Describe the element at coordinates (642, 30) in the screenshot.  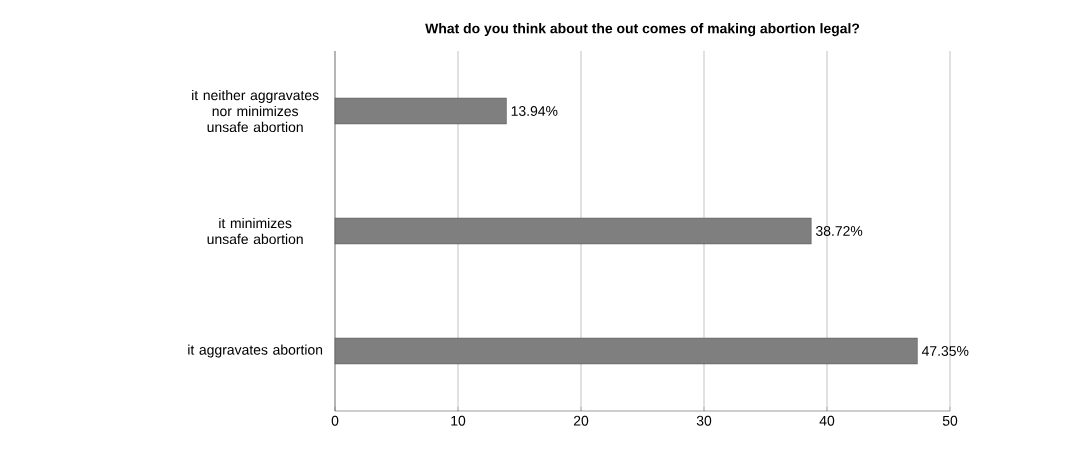
I see `chart-title: What do you think about the out comes of making abortion legal?` at that location.